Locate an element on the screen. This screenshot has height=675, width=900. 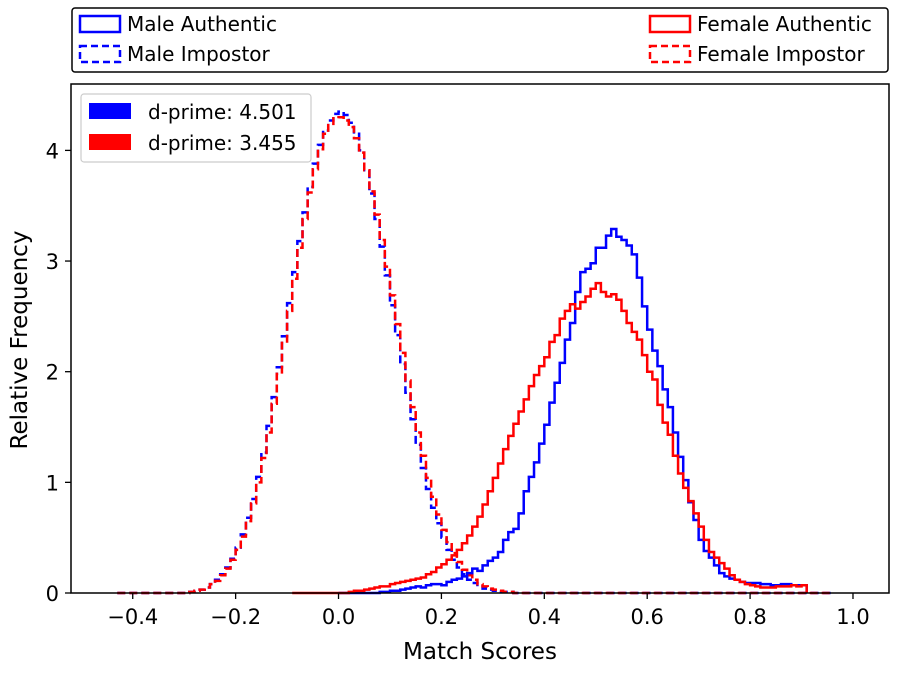
legend-label-female-authentic: Female Authentic is located at coordinates (784, 24).